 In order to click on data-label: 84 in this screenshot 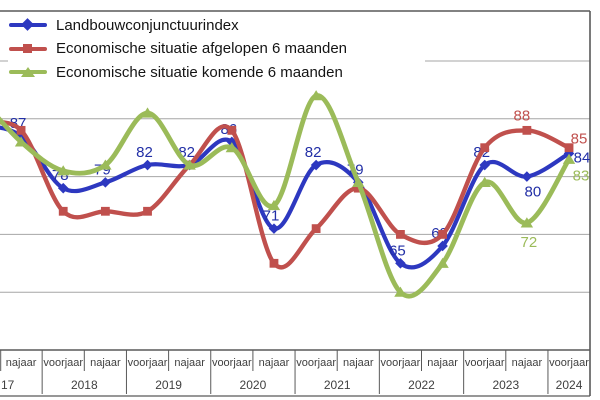, I will do `click(582, 157)`.